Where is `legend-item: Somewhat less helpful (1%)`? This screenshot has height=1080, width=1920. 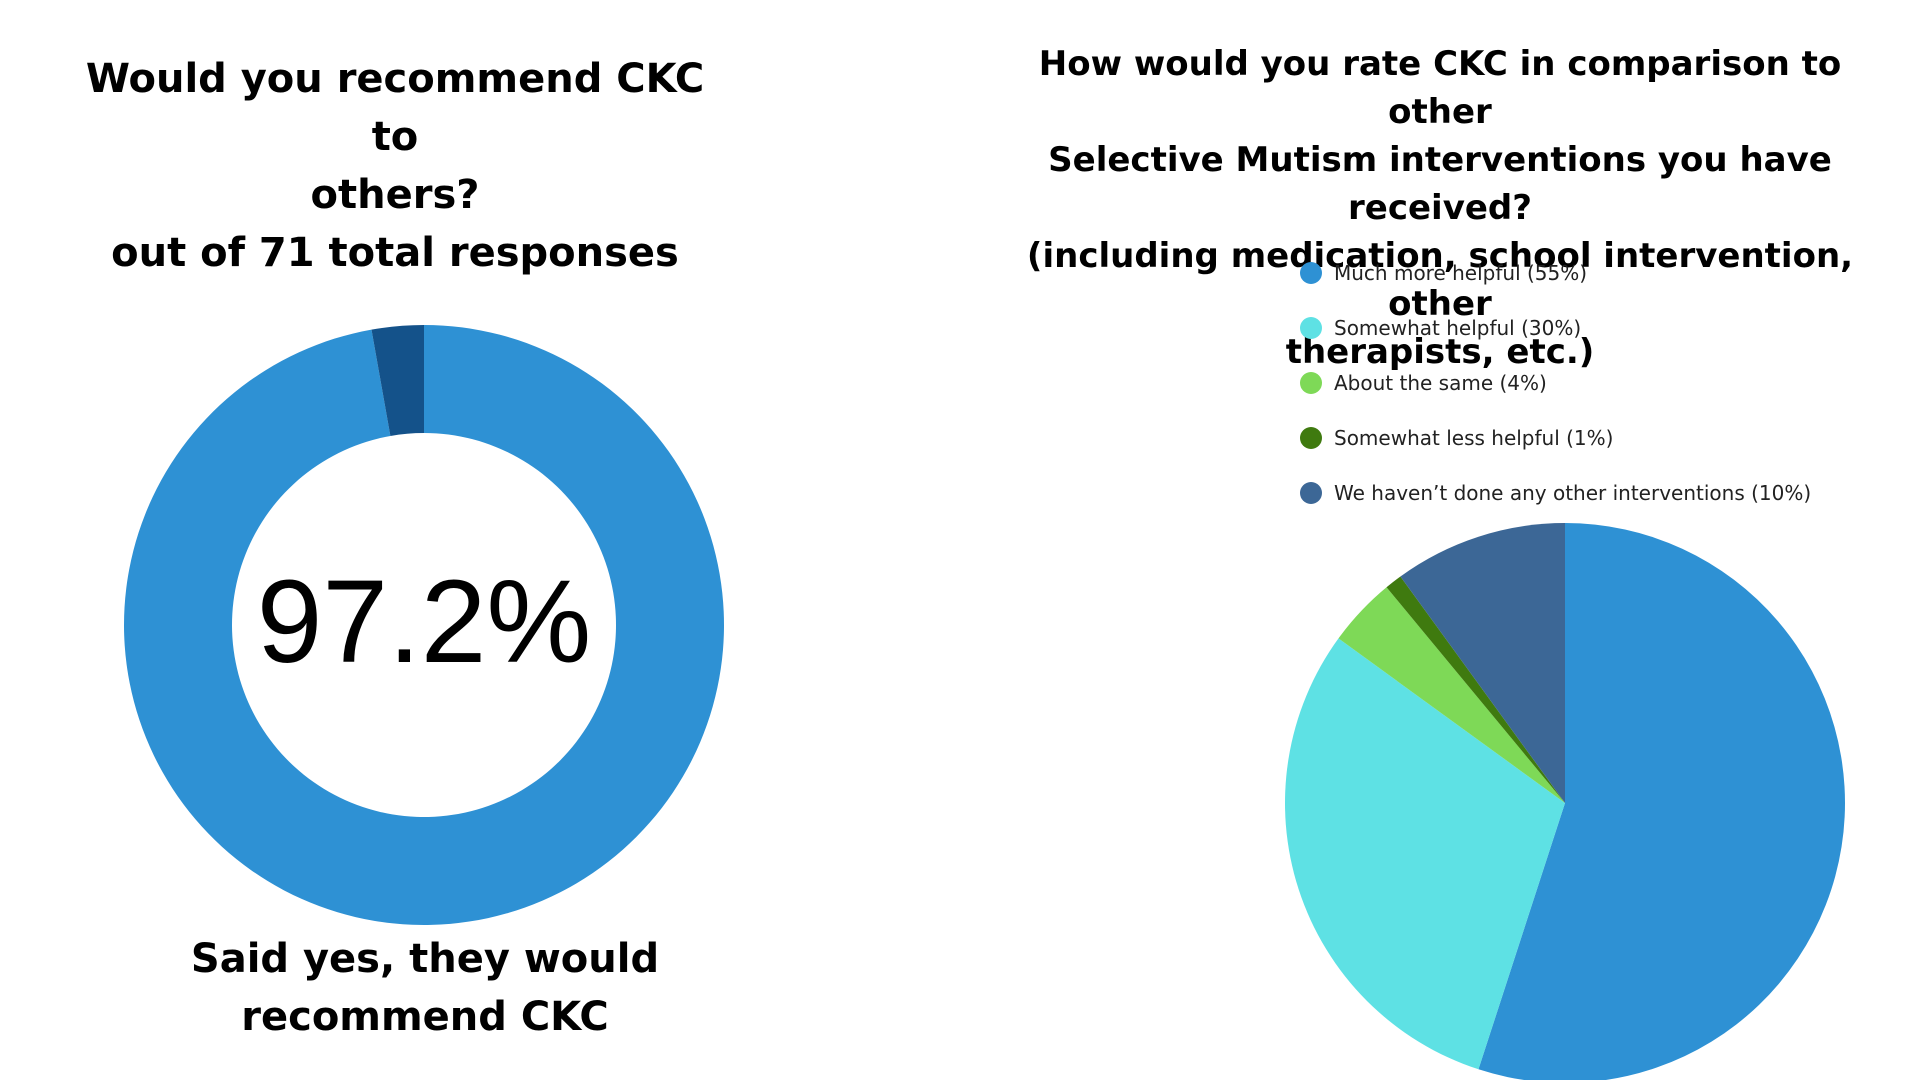 legend-item: Somewhat less helpful (1%) is located at coordinates (1555, 437).